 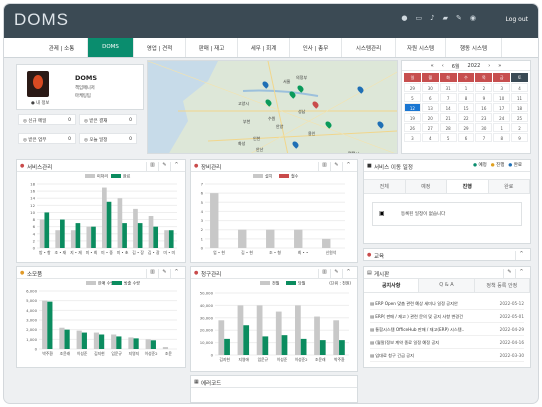 I want to click on schedule-tab-1: 예정, so click(x=426, y=186).